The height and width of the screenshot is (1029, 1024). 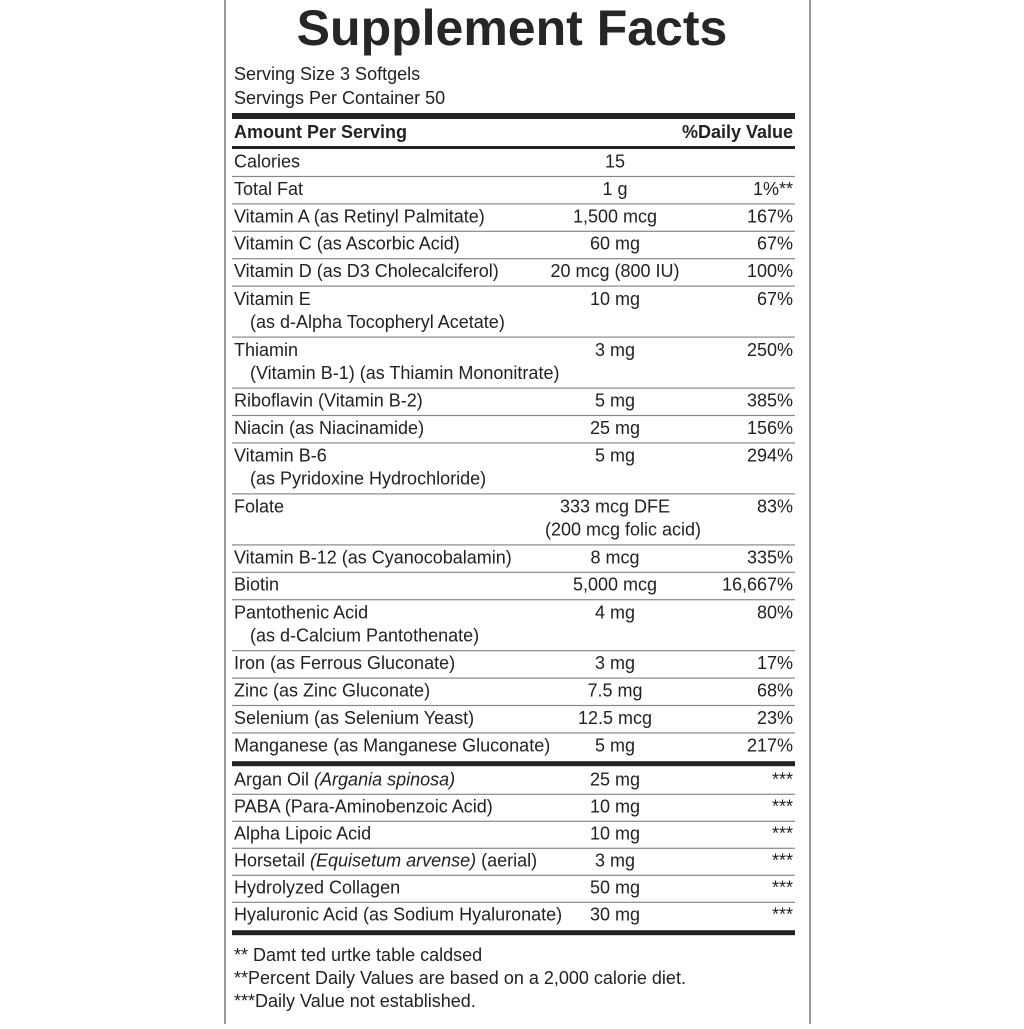 I want to click on latin-name: (Equisetum arvense), so click(x=393, y=860).